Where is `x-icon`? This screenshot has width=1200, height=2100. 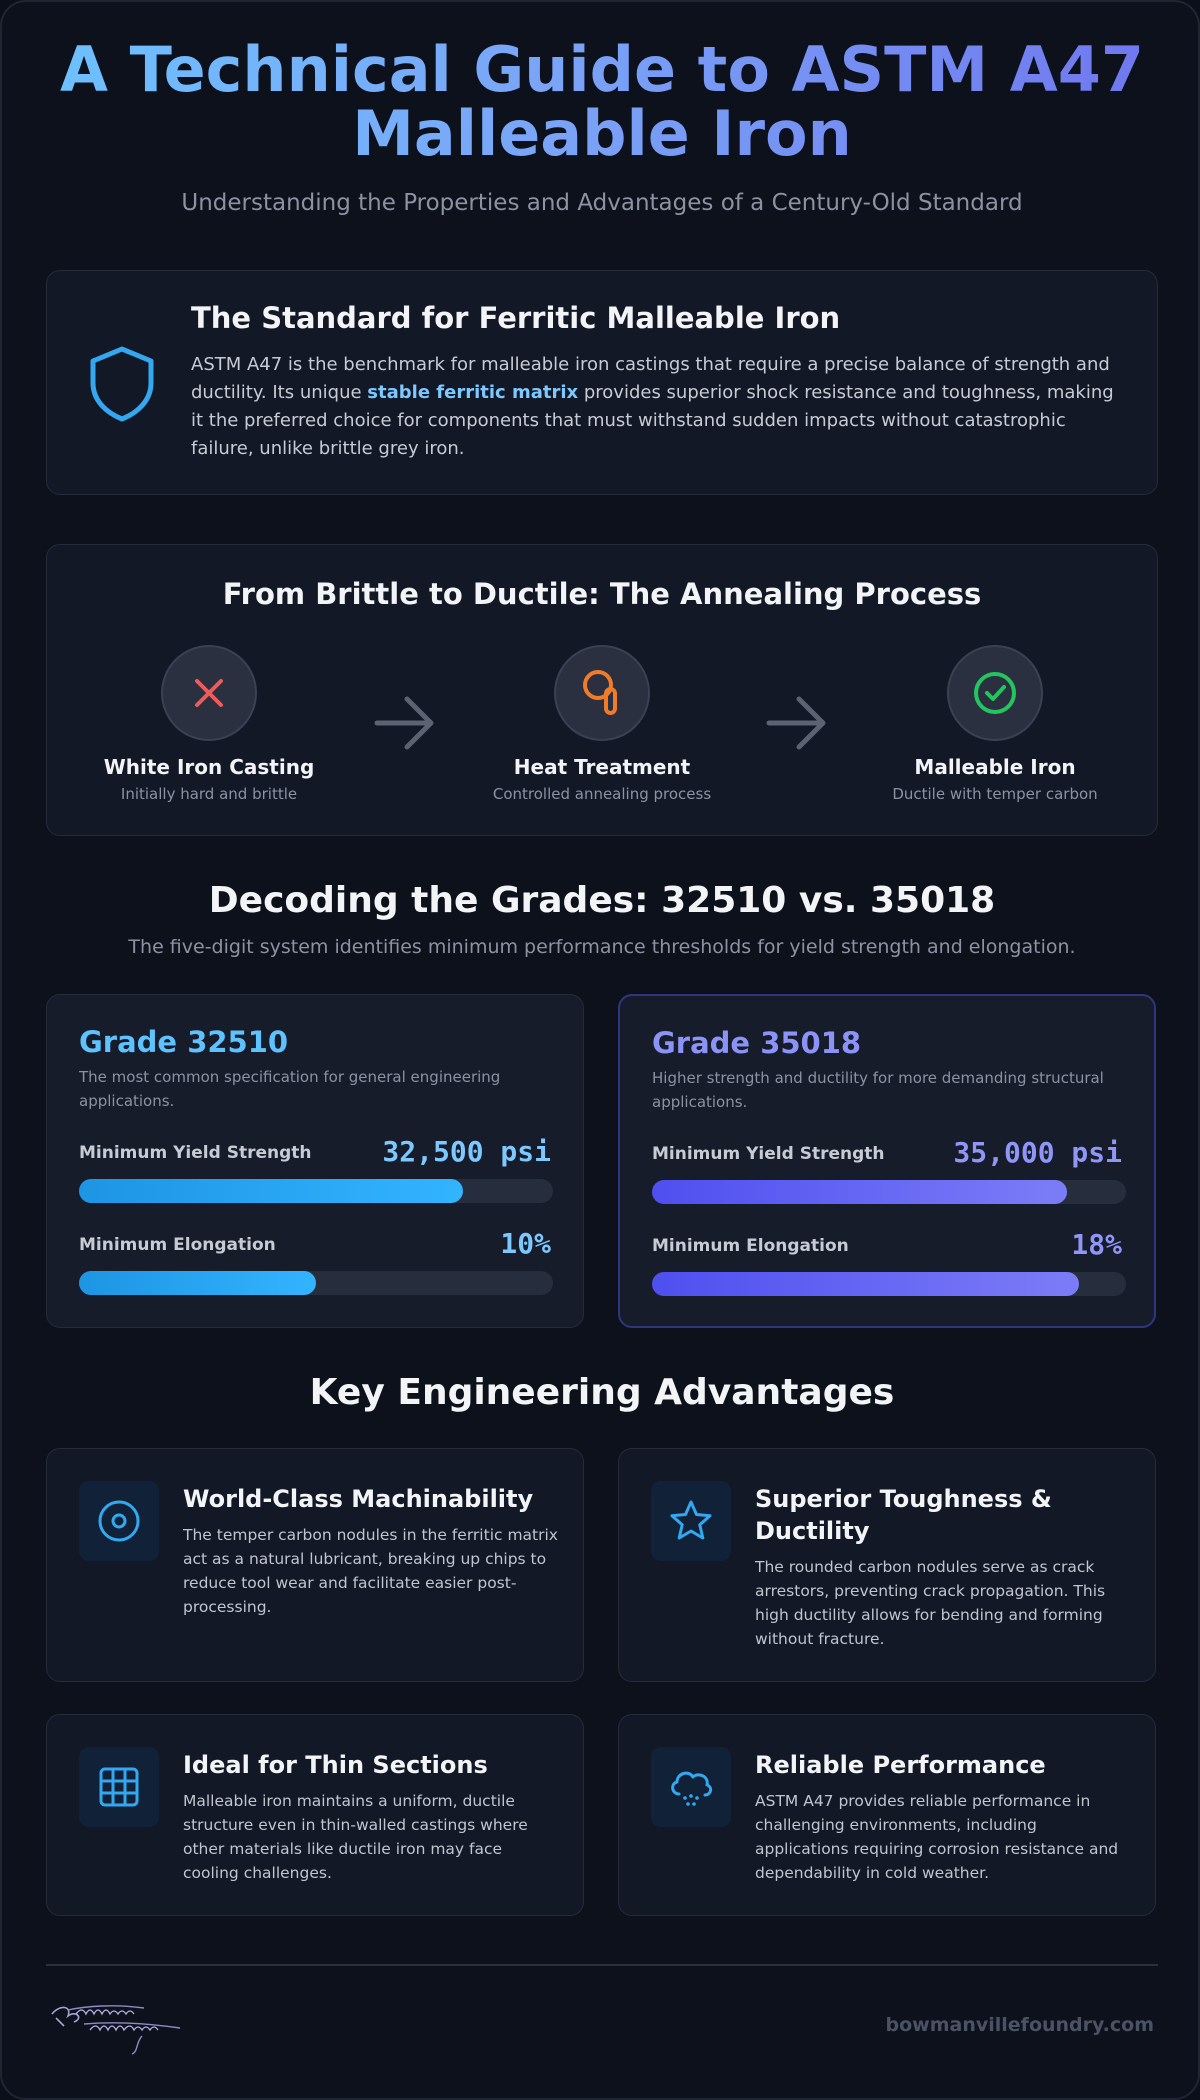
x-icon is located at coordinates (209, 693).